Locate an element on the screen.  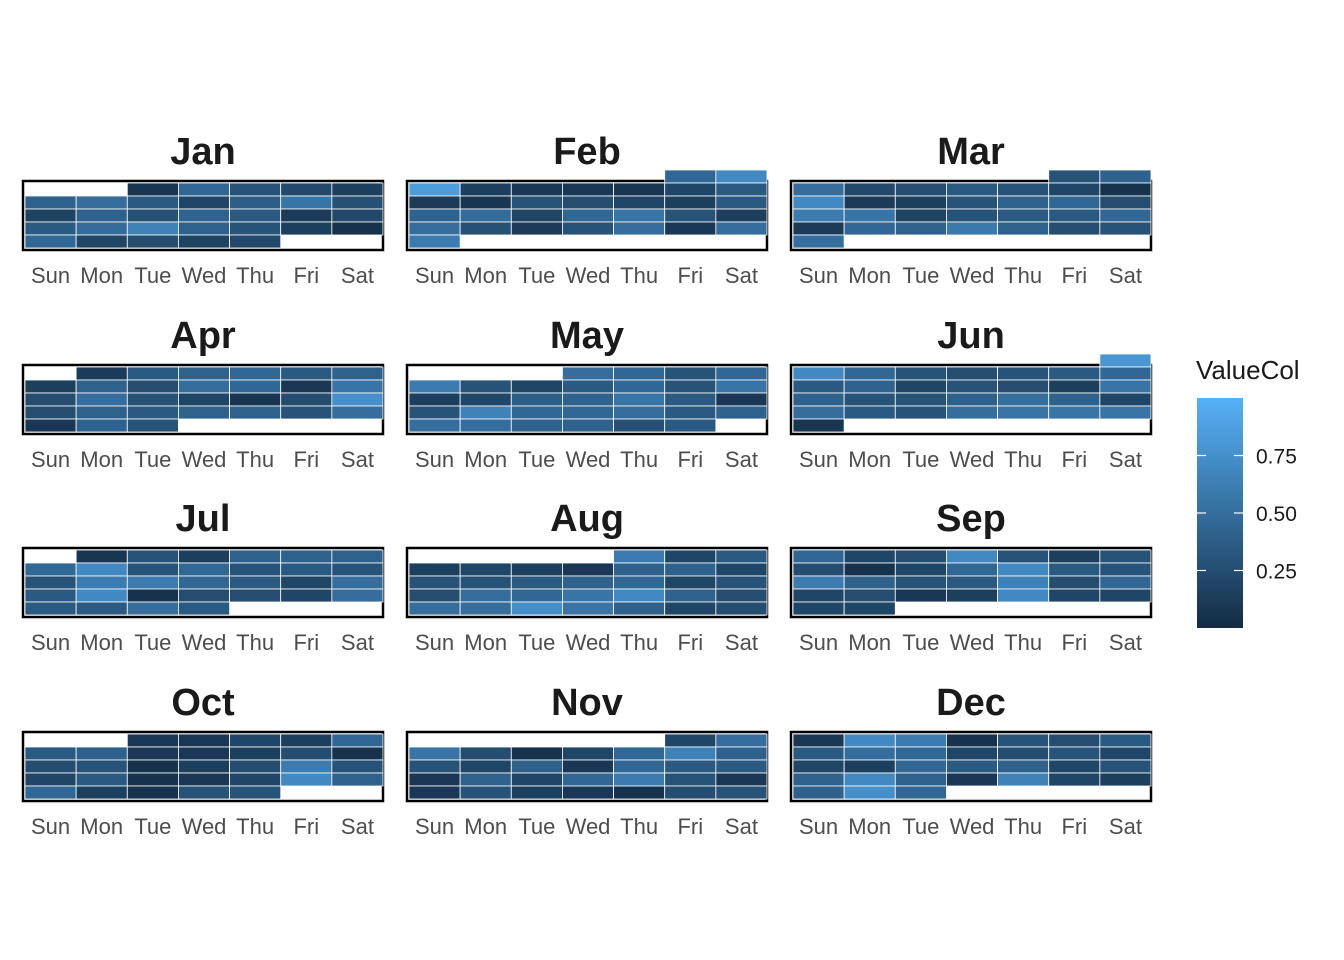
month-panel-jul: Jul Sun Mon Tue Wed Thu Fri Sat is located at coordinates (203, 576).